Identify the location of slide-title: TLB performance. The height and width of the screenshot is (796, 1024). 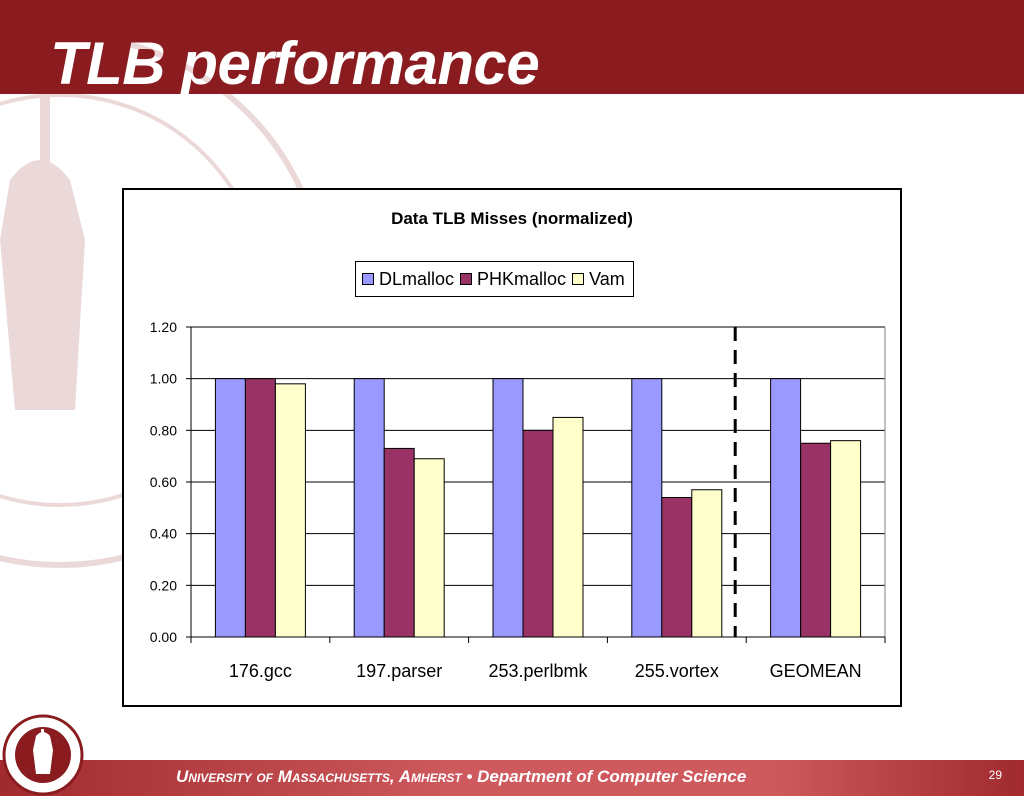
(295, 63).